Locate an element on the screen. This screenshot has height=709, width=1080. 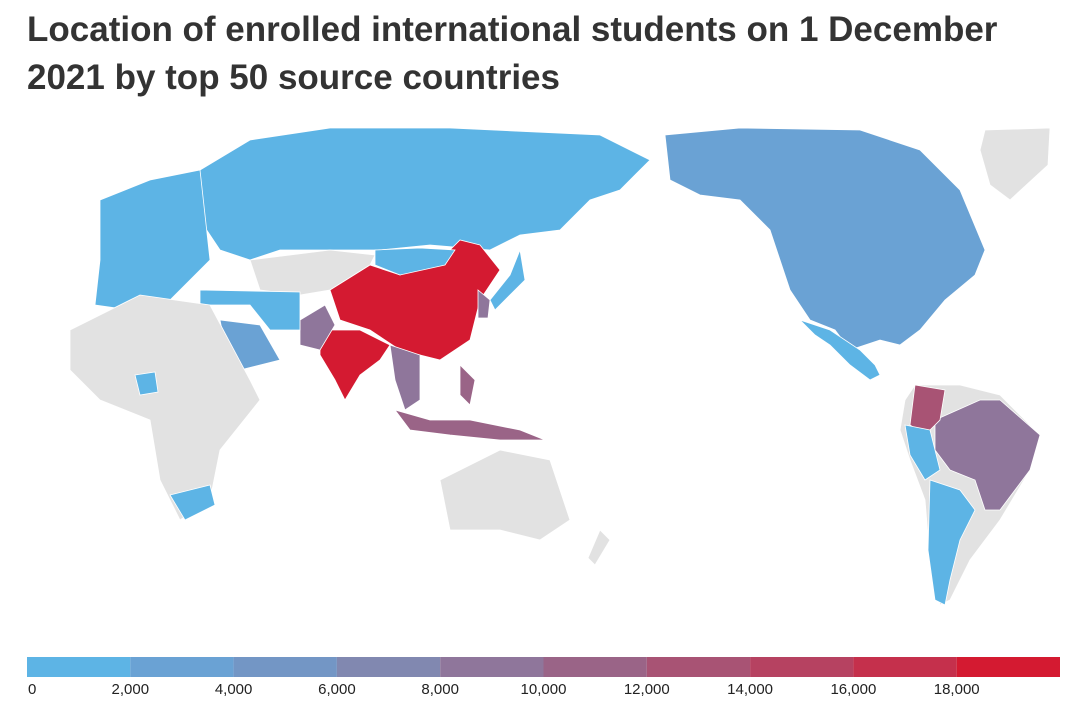
southeast-asia is located at coordinates (405, 377).